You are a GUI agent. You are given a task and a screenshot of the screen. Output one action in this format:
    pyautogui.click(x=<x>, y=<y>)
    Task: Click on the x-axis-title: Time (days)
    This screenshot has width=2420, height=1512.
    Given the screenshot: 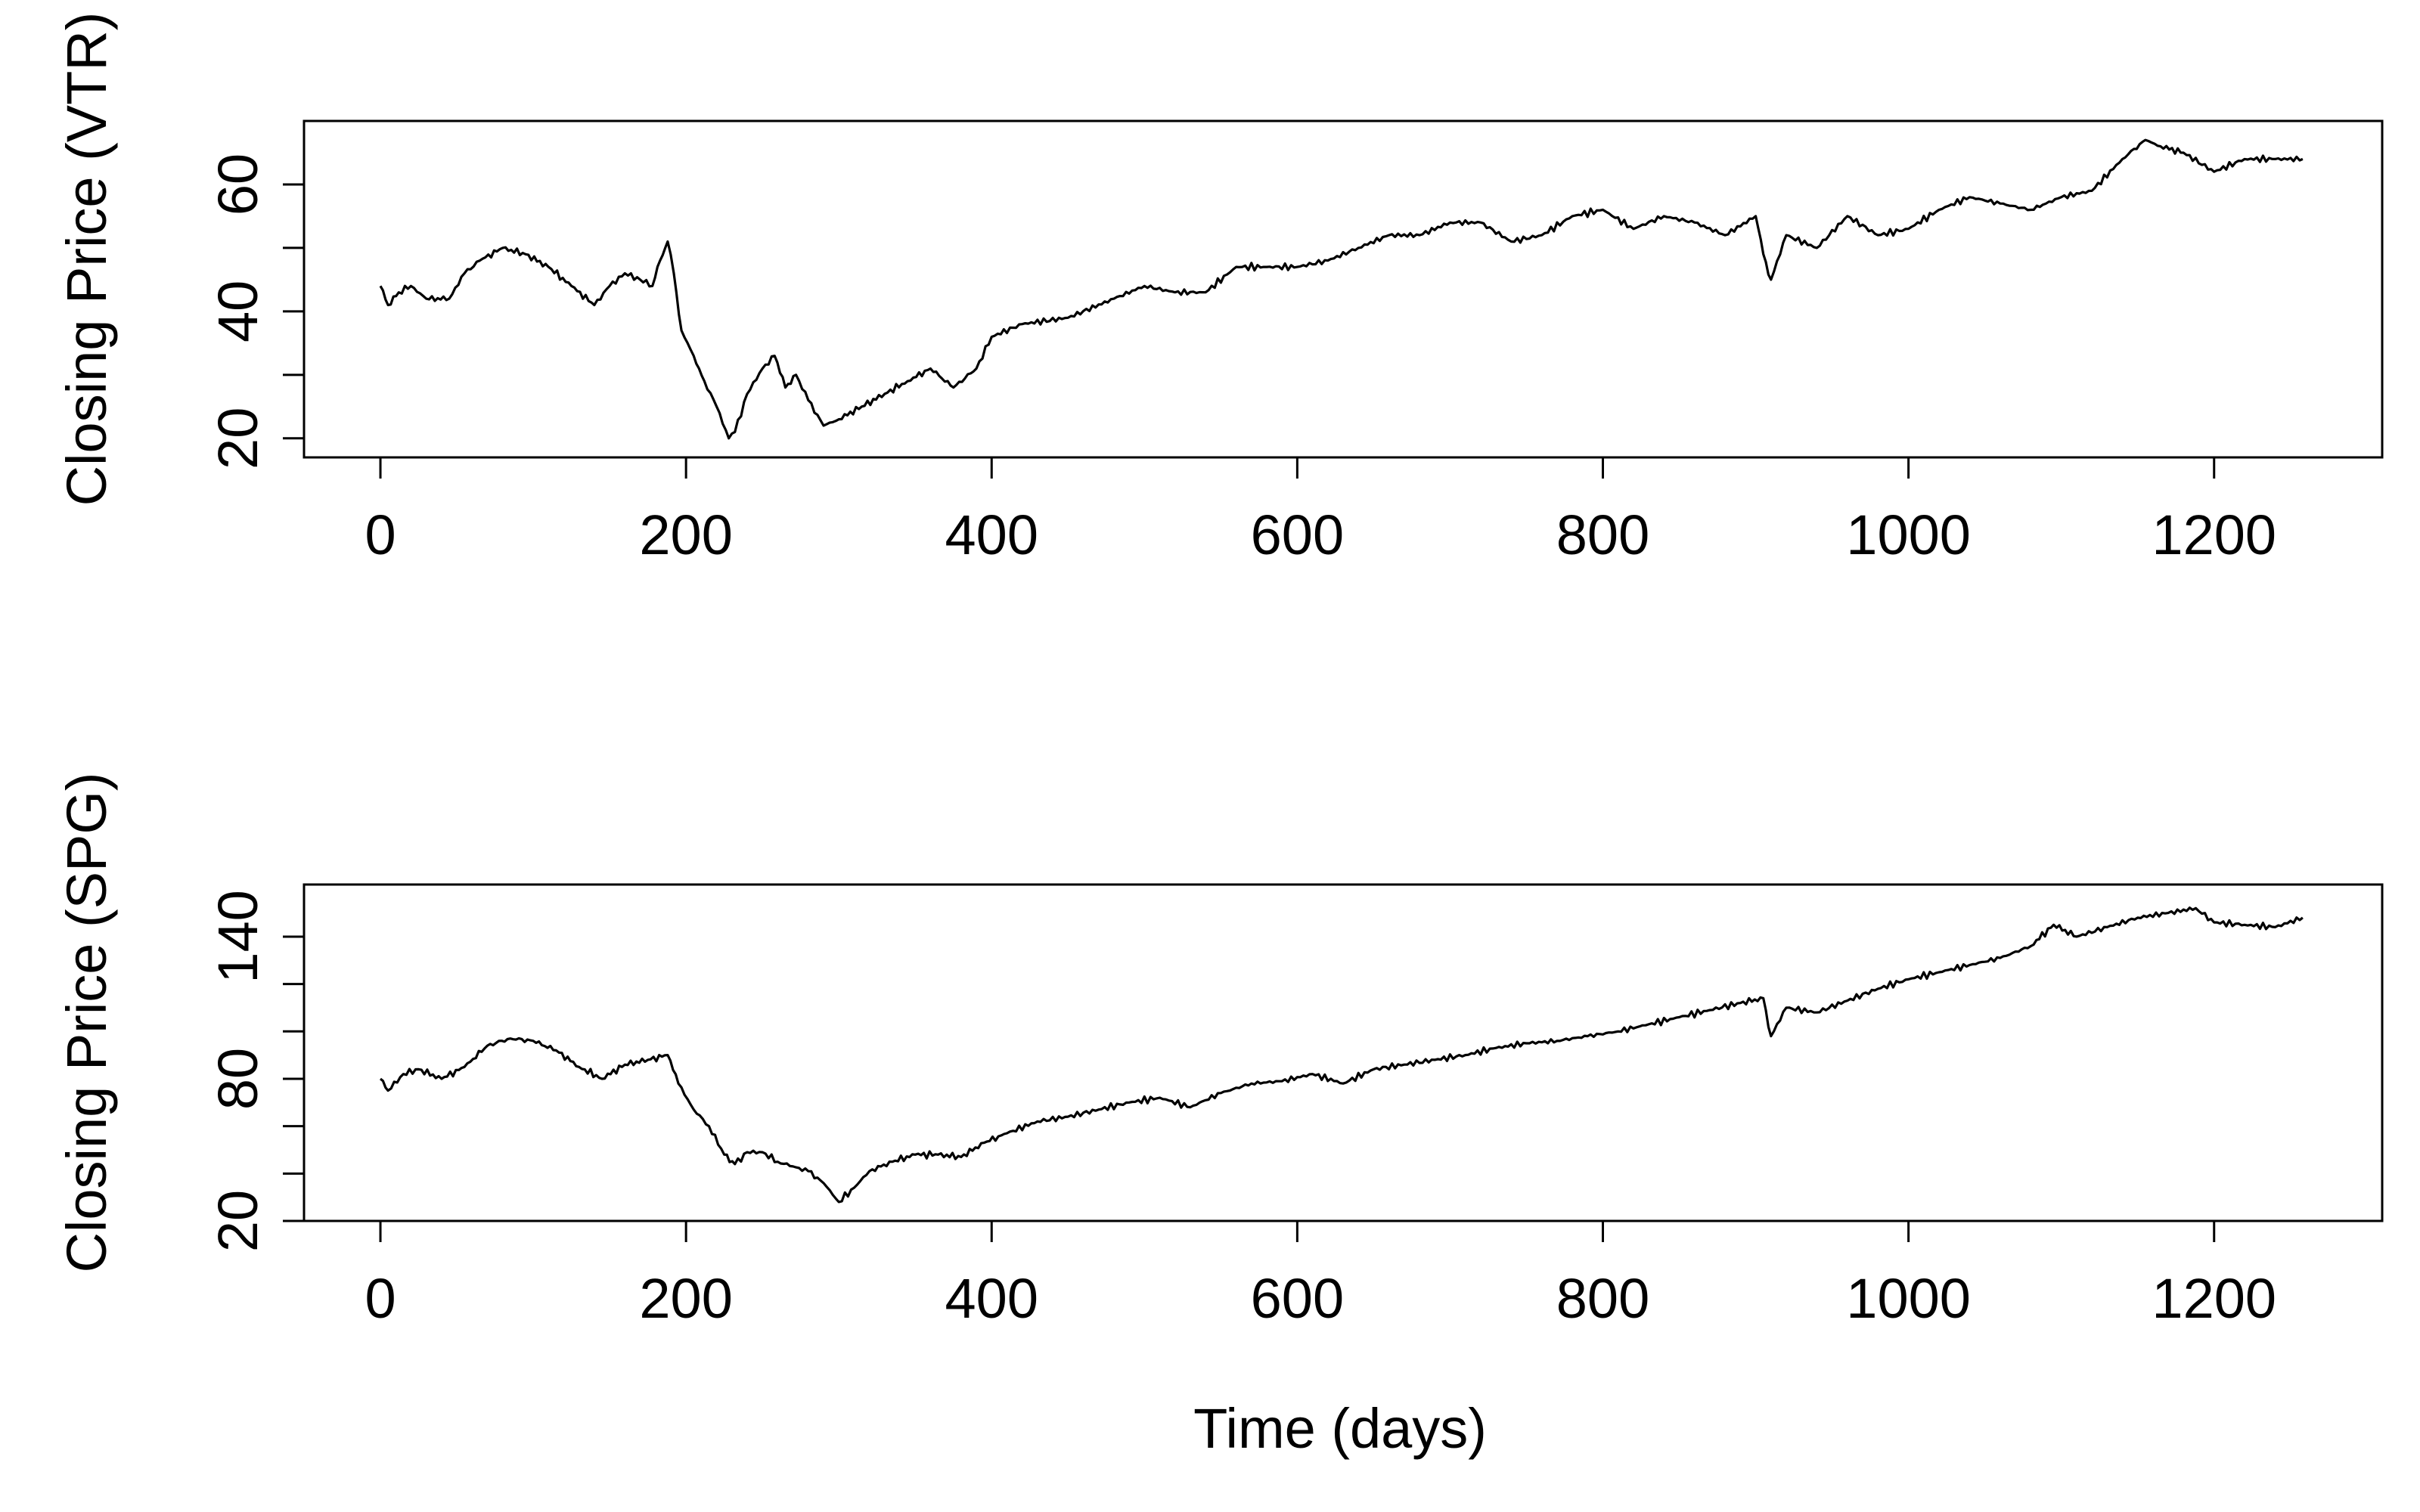 What is the action you would take?
    pyautogui.click(x=1340, y=1428)
    